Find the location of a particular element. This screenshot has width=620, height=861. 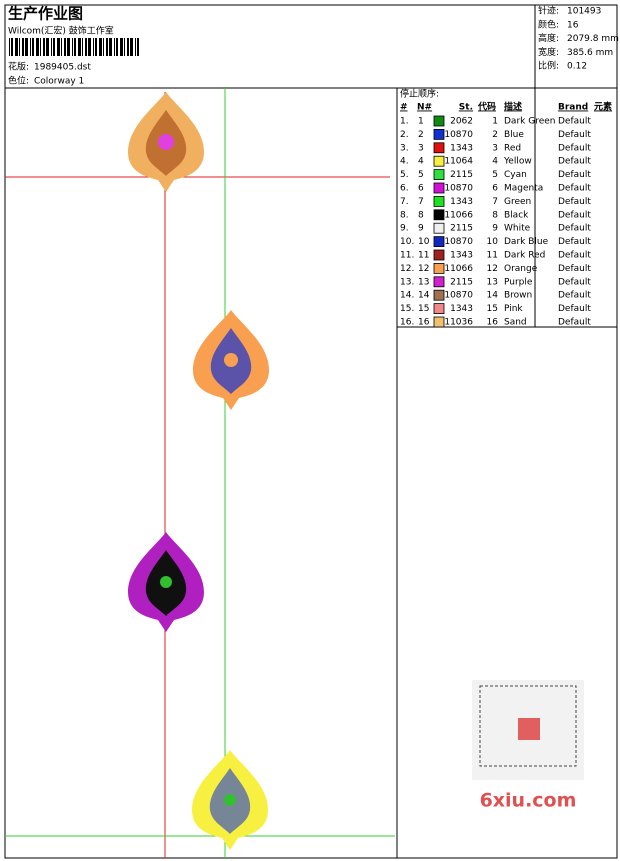

row-description: Dark Red is located at coordinates (524, 256).